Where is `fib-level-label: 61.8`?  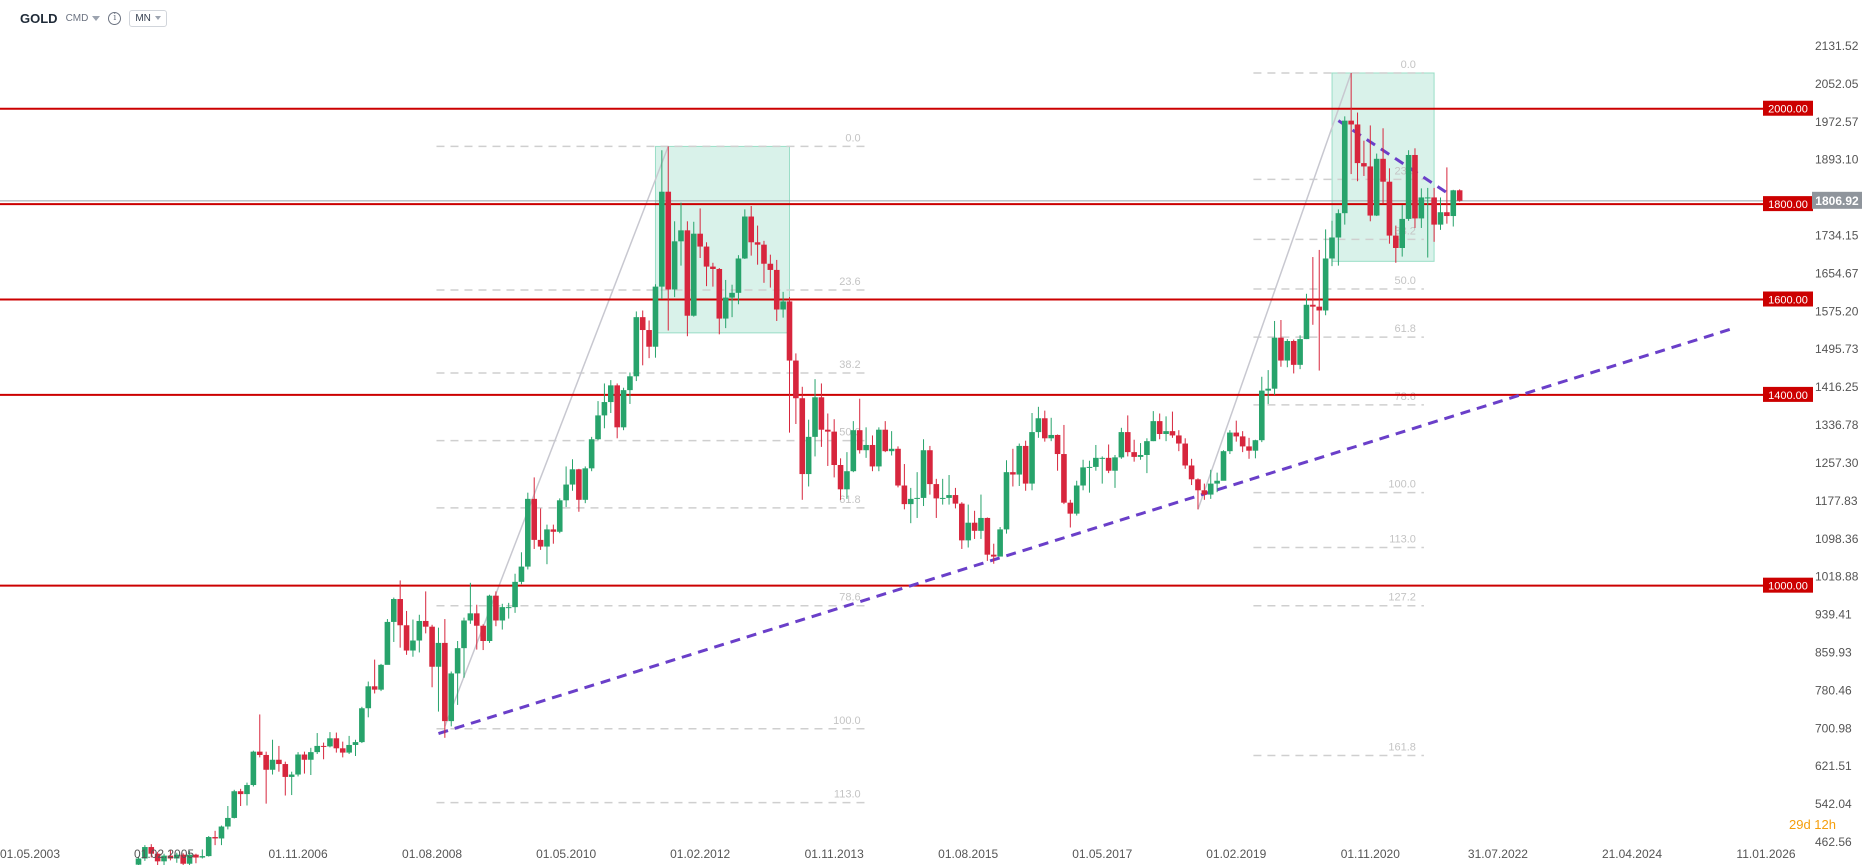
fib-level-label: 61.8 is located at coordinates (849, 500).